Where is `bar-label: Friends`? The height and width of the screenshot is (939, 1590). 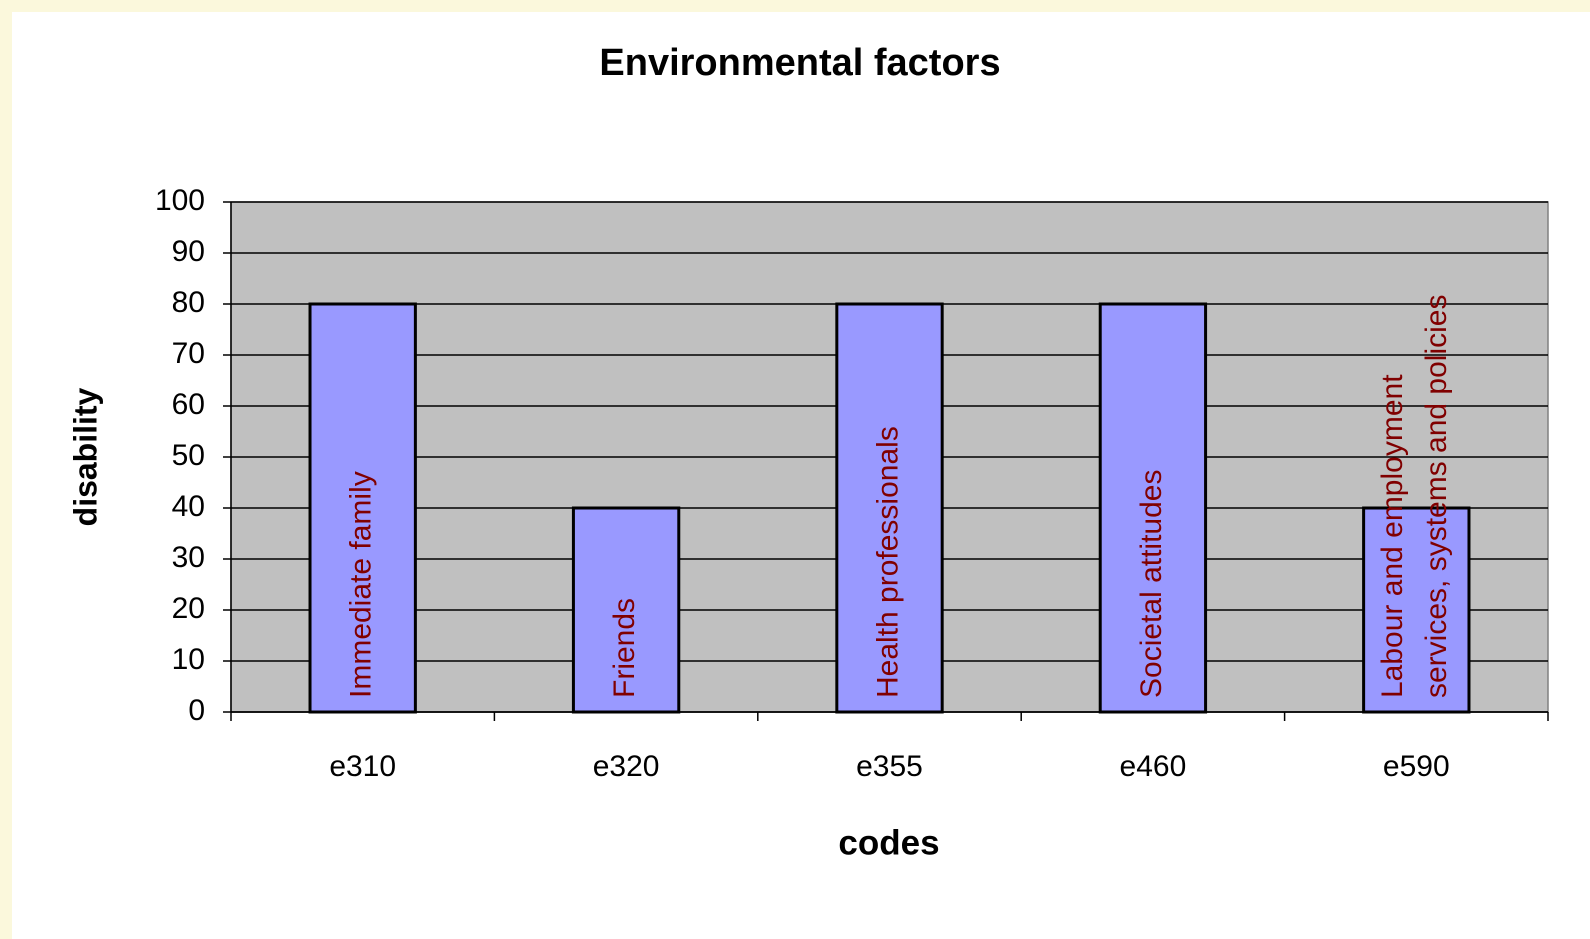 bar-label: Friends is located at coordinates (624, 648).